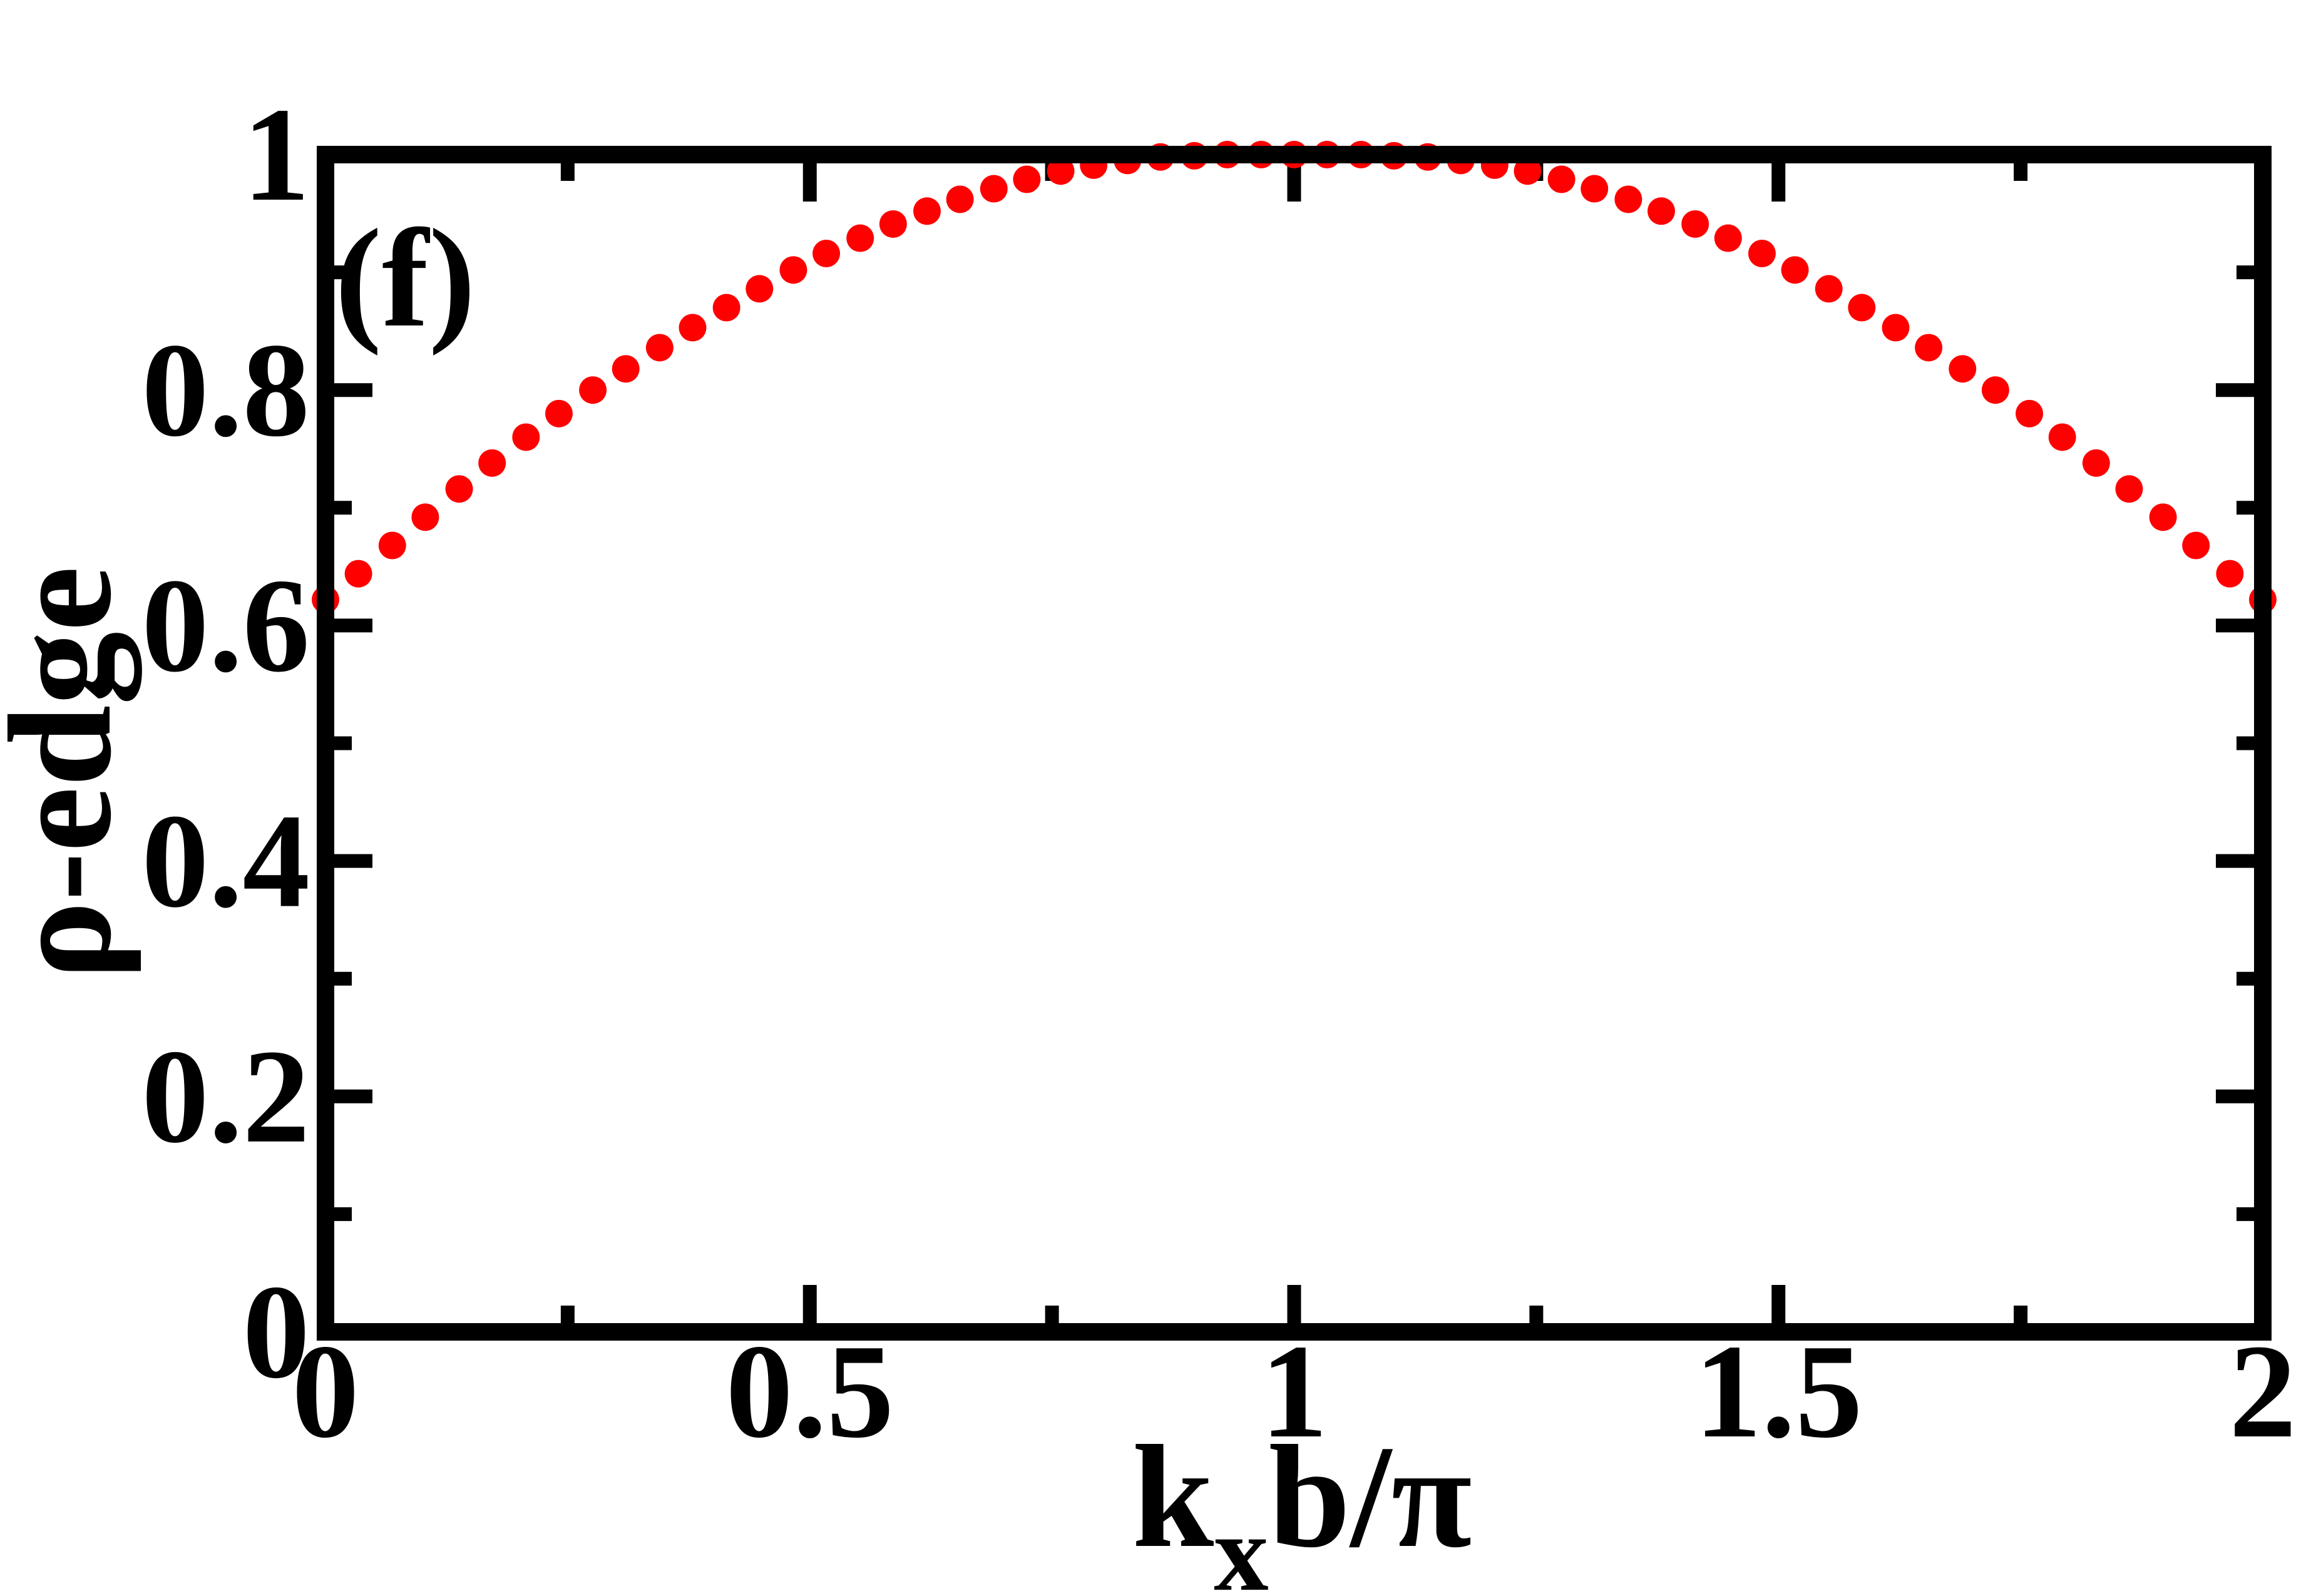 This screenshot has width=2316, height=1596. I want to click on y-tick-label: 0.4, so click(226, 861).